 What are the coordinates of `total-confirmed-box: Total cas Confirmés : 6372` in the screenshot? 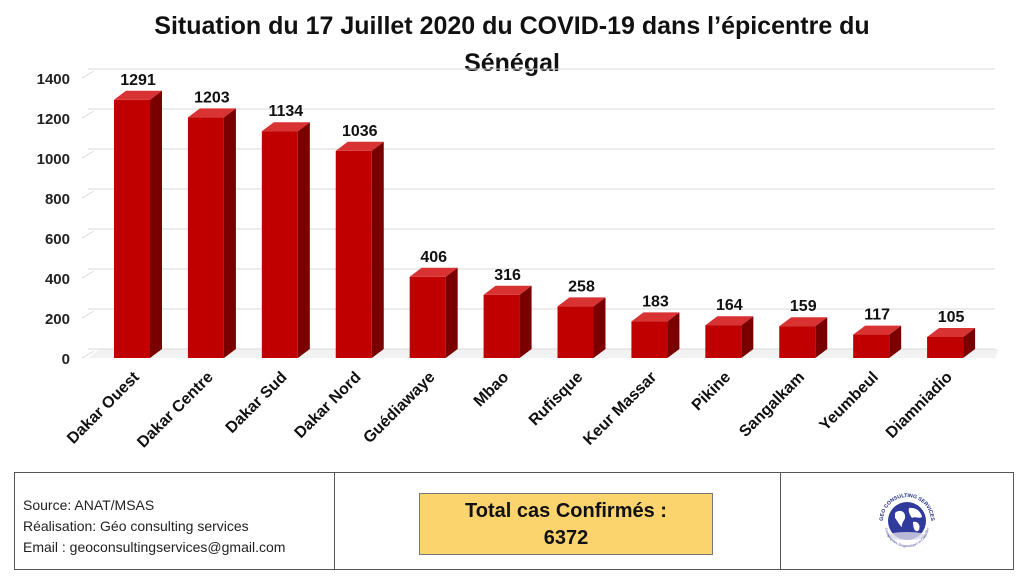 It's located at (566, 524).